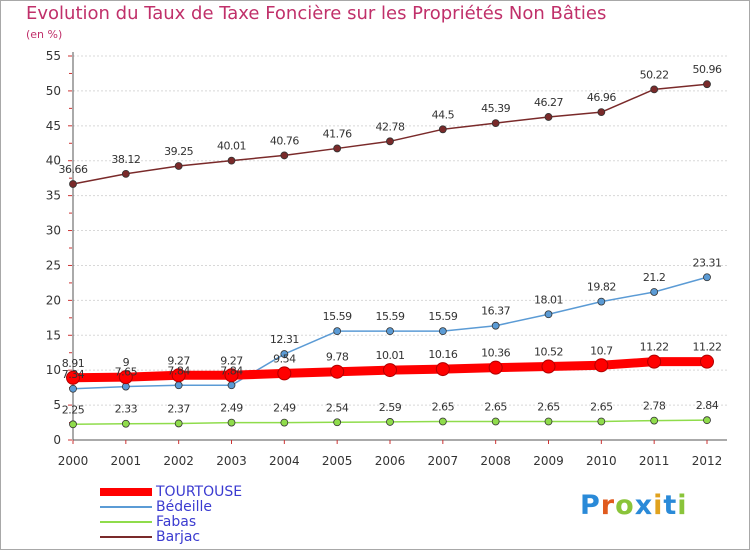 The height and width of the screenshot is (550, 750). I want to click on y-tick-label: 30, so click(53, 231).